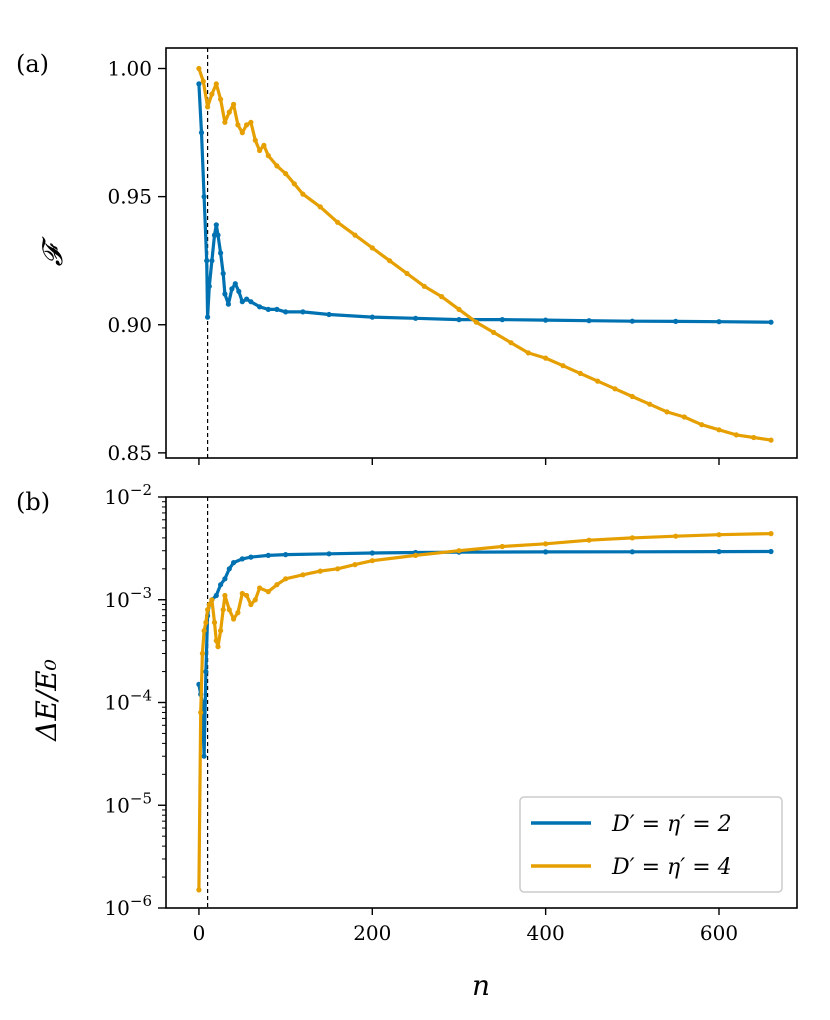 This screenshot has height=1020, width=830. I want to click on legend-label-series-1: D′ = η′ = 2, so click(671, 824).